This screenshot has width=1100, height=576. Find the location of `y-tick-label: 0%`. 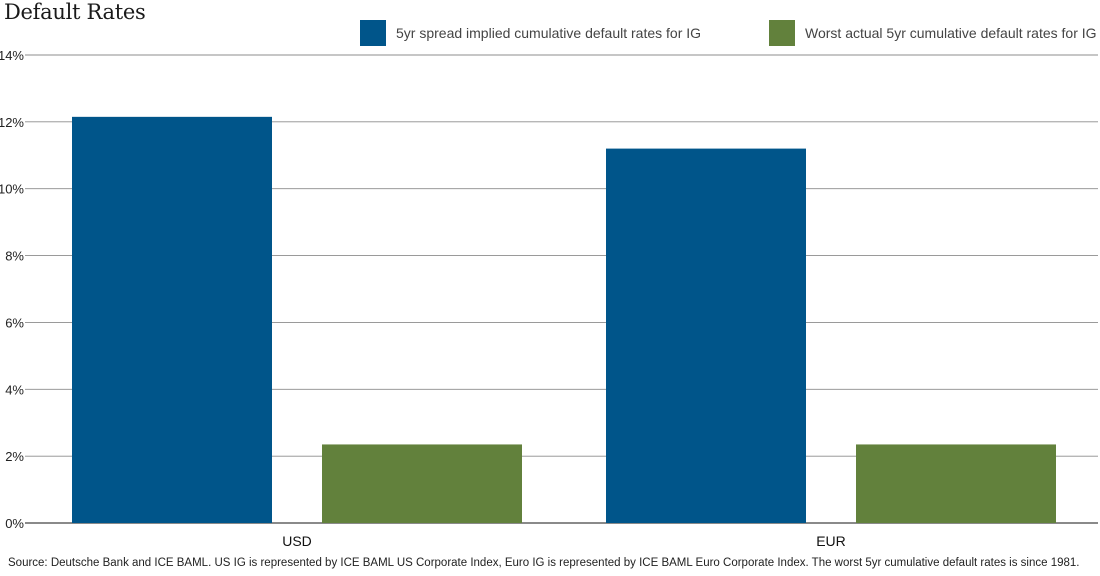

y-tick-label: 0% is located at coordinates (14, 523).